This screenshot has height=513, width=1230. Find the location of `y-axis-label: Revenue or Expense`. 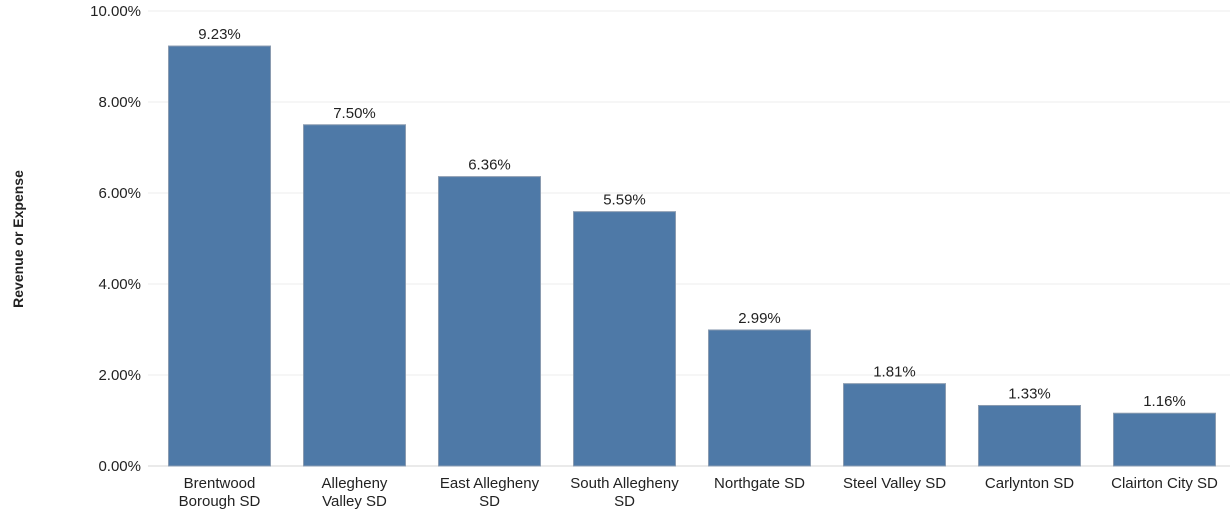

y-axis-label: Revenue or Expense is located at coordinates (18, 239).